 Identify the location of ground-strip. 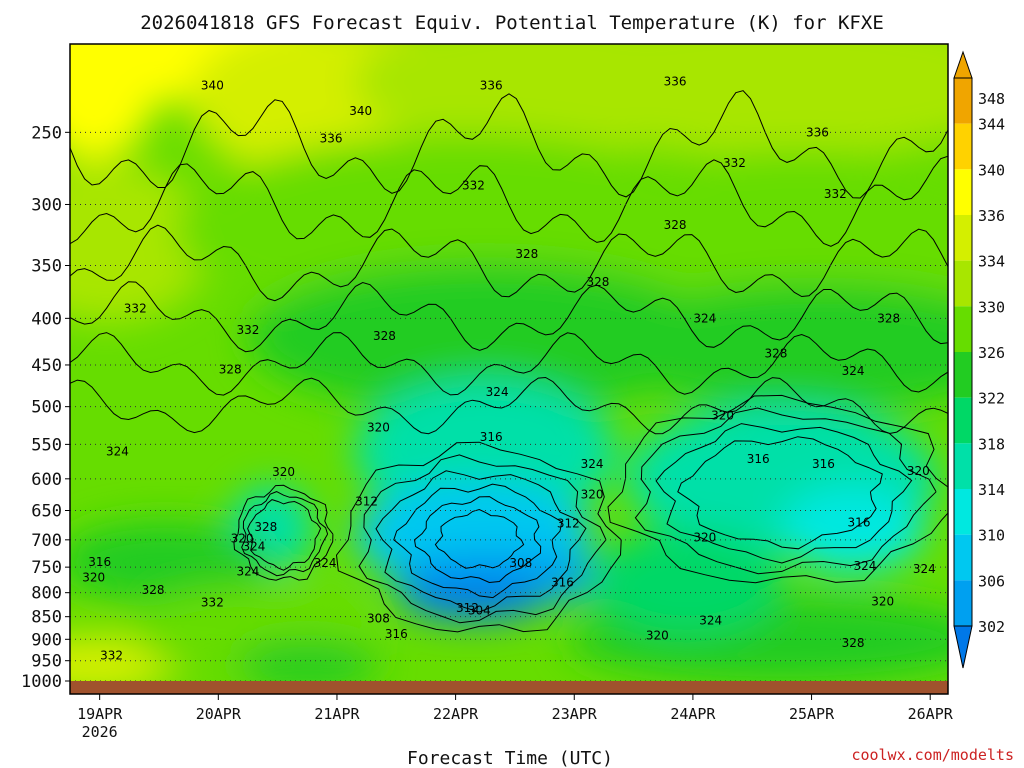
(509, 687).